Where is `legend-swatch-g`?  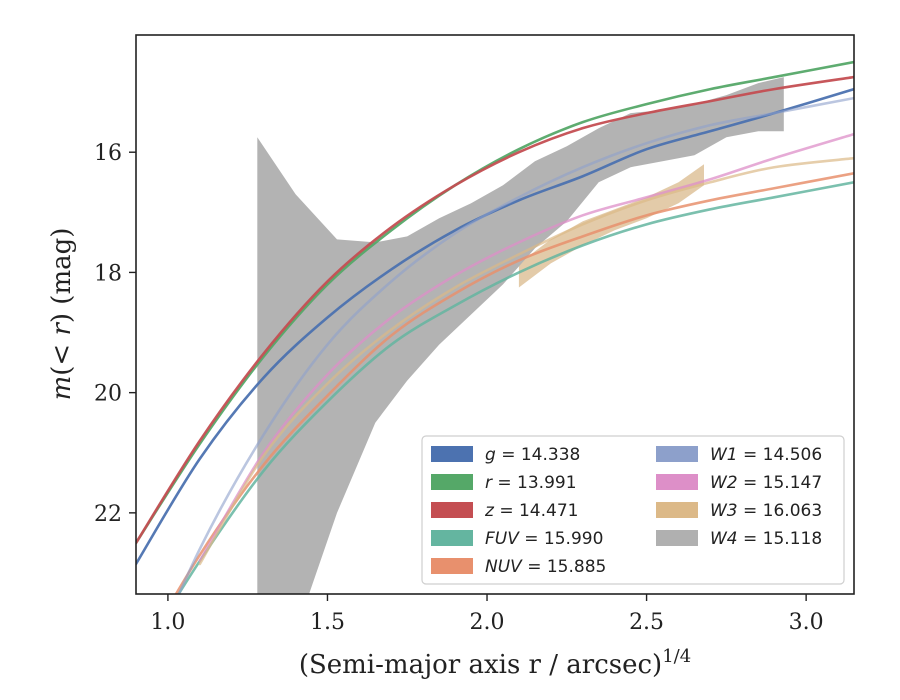
legend-swatch-g is located at coordinates (452, 454).